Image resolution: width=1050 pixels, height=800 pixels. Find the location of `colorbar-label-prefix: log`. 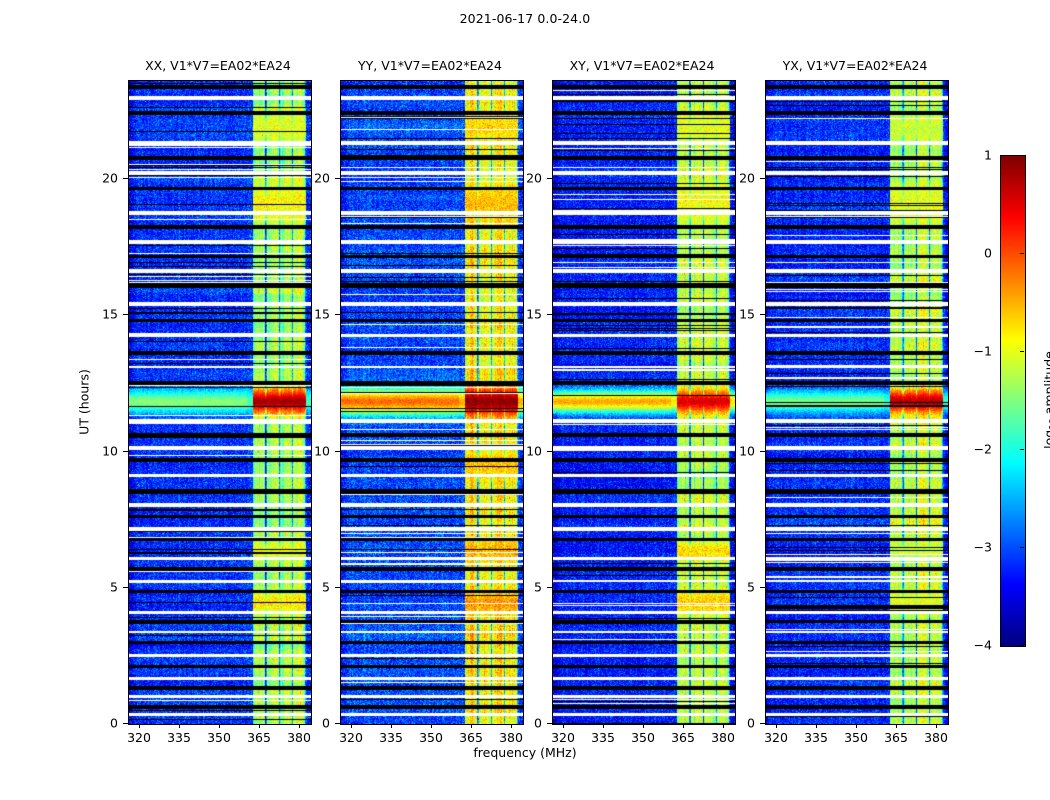

colorbar-label-prefix: log is located at coordinates (1045, 439).